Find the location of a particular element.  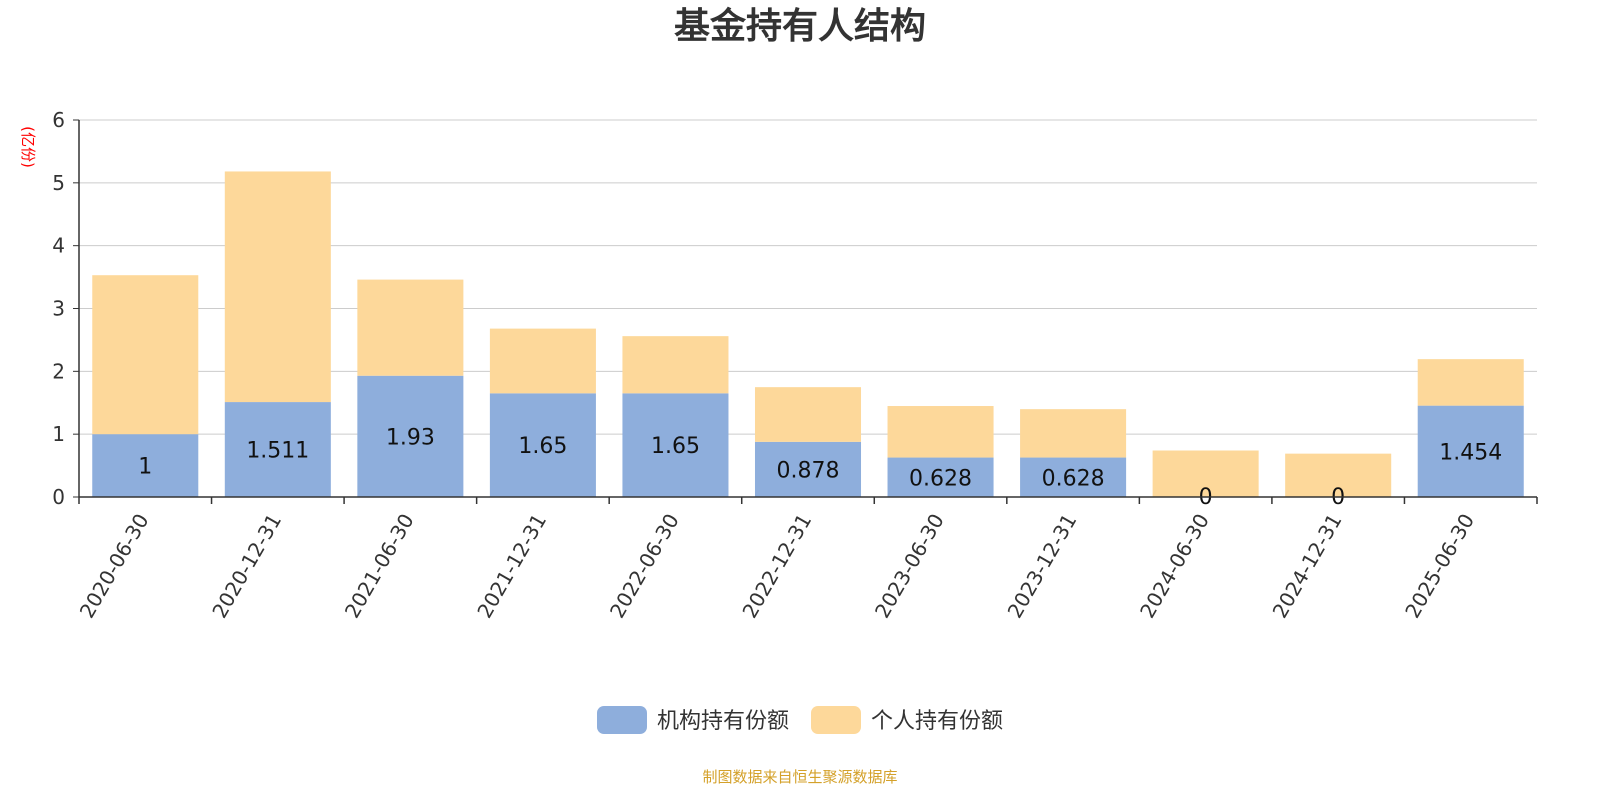

source-note: 制图数据来自恒生聚源数据库 is located at coordinates (800, 777).